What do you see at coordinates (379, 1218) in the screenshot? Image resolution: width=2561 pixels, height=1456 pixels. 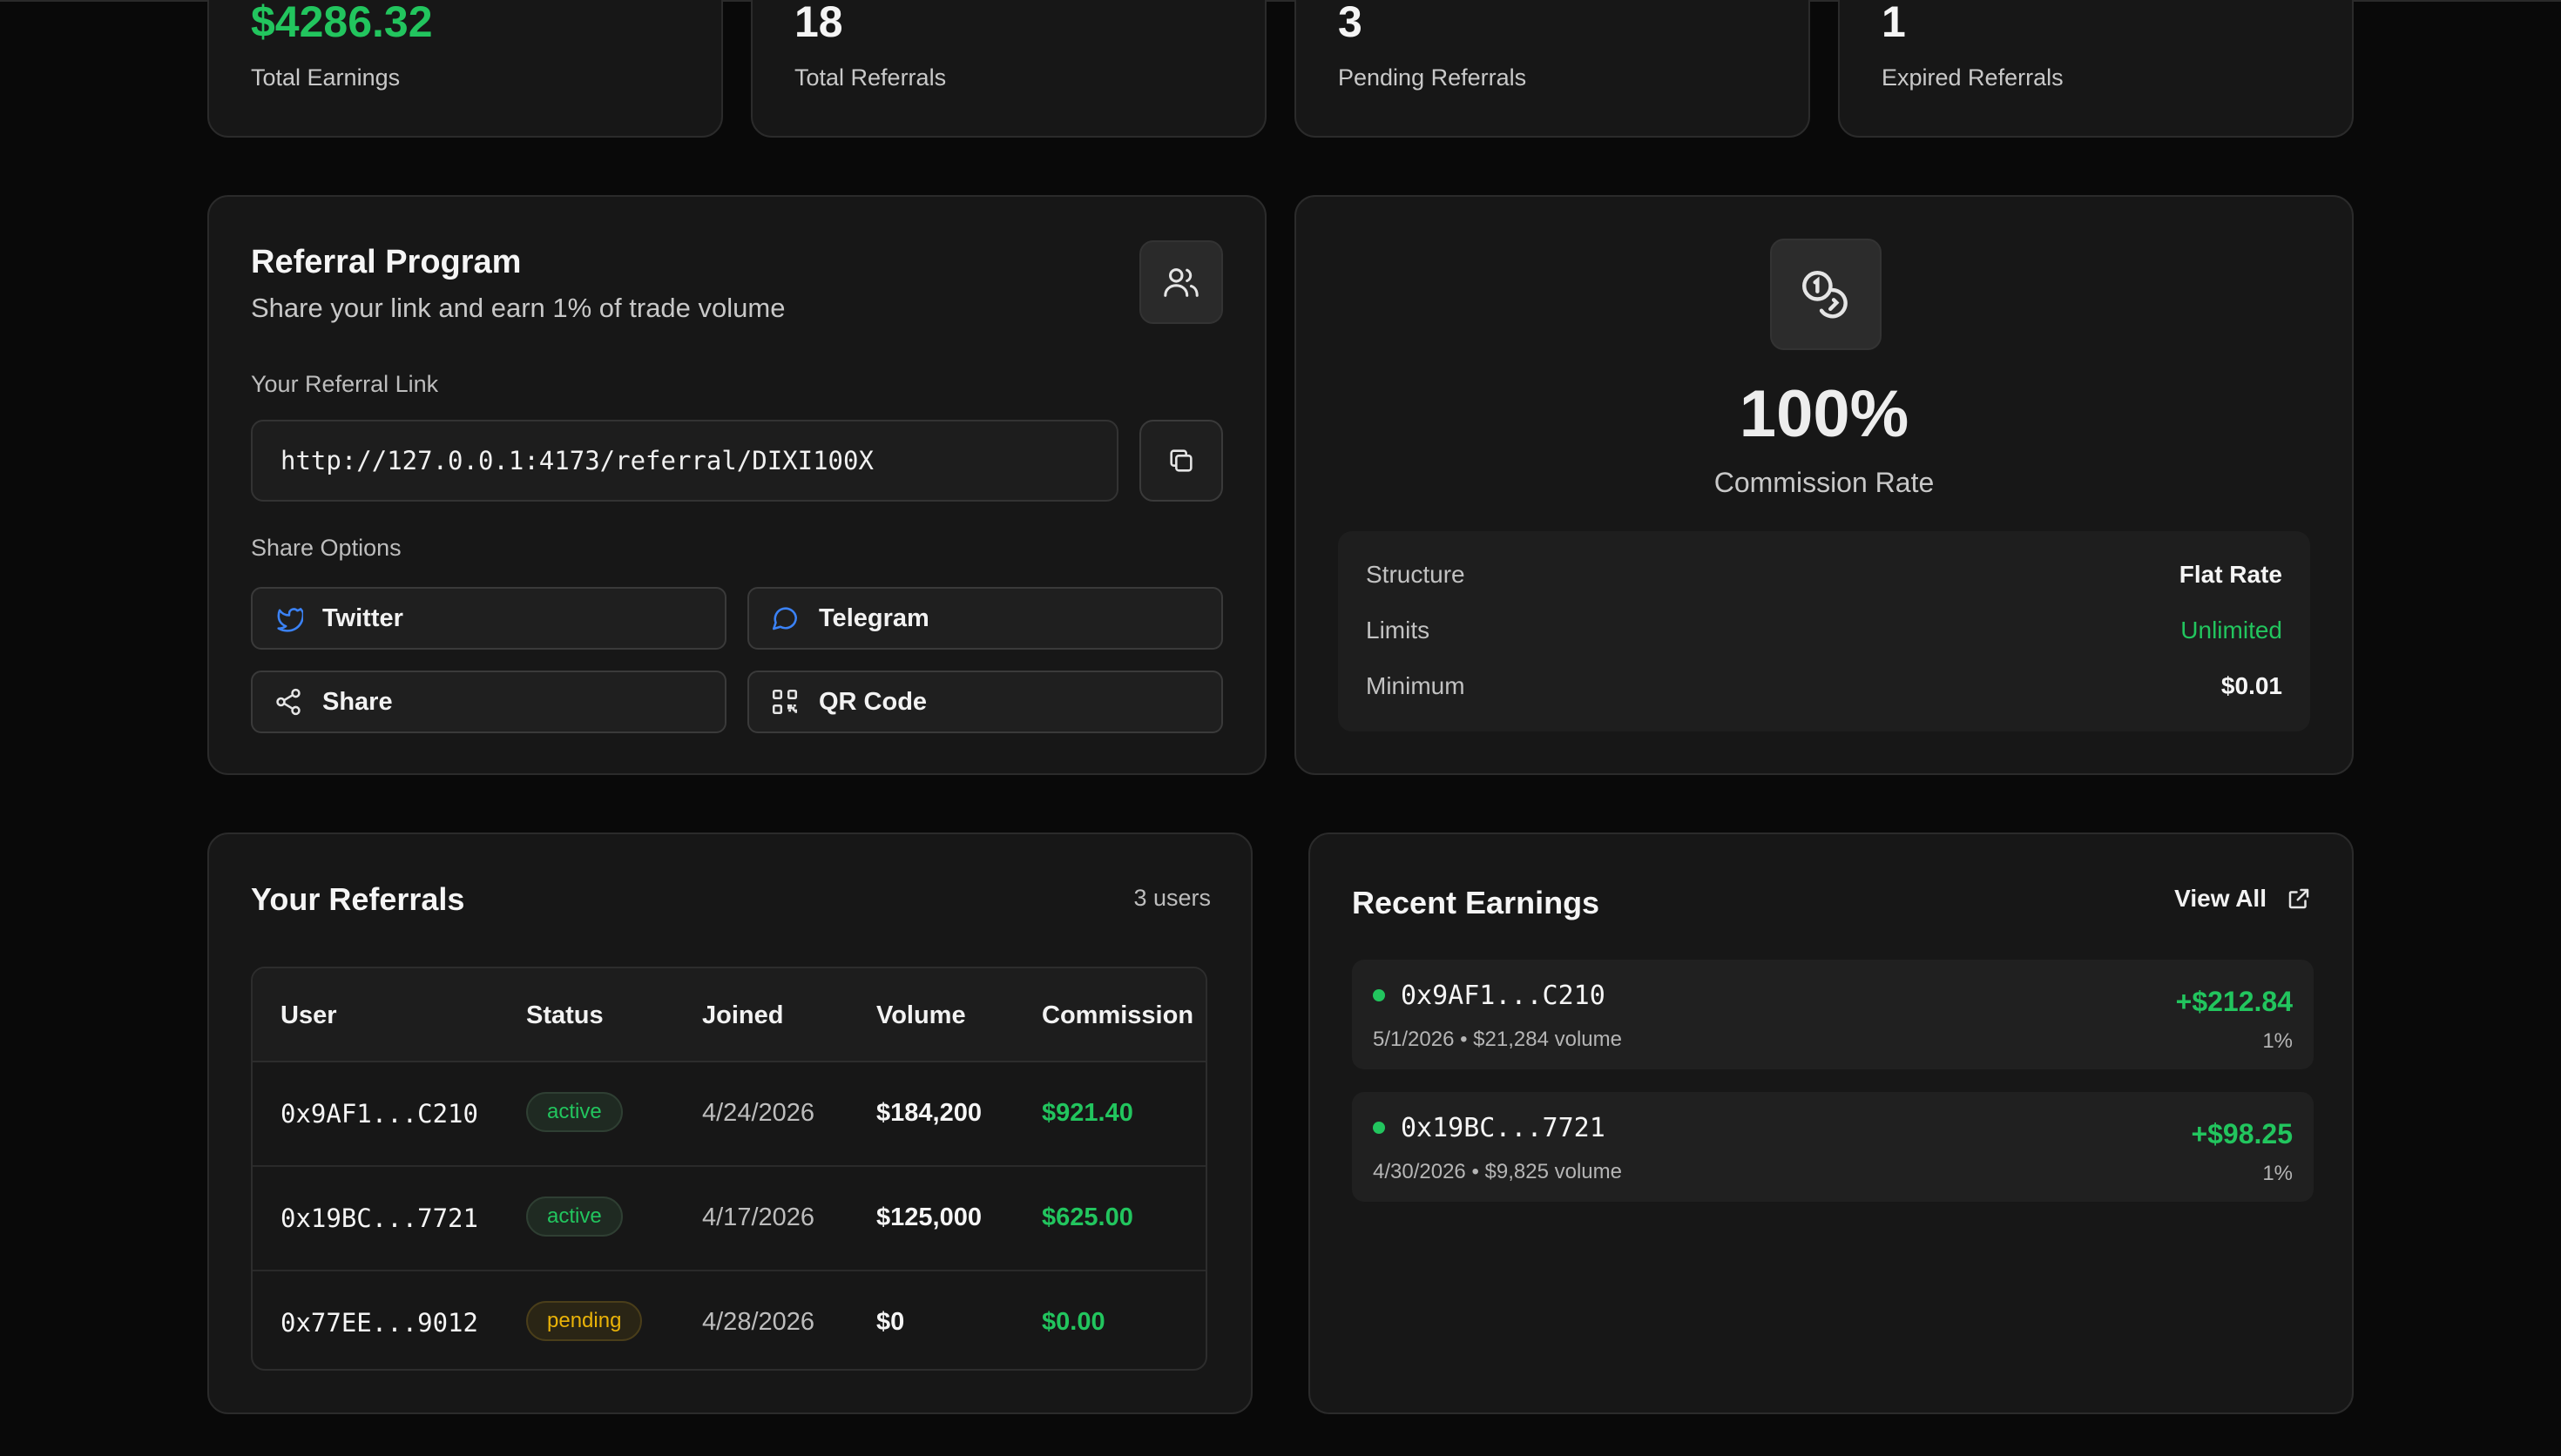 I see `row-user: 0x19BC...7721` at bounding box center [379, 1218].